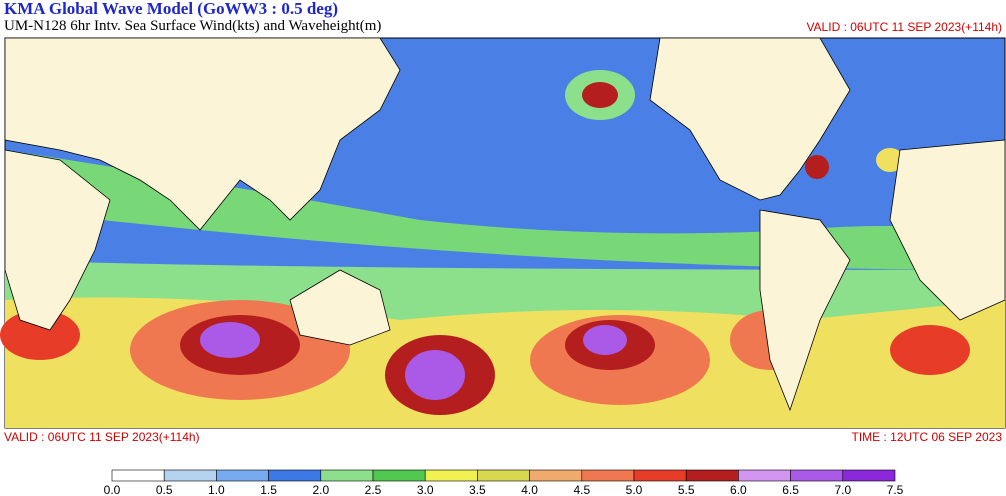 This screenshot has height=496, width=1006. I want to click on land-n-america, so click(750, 119).